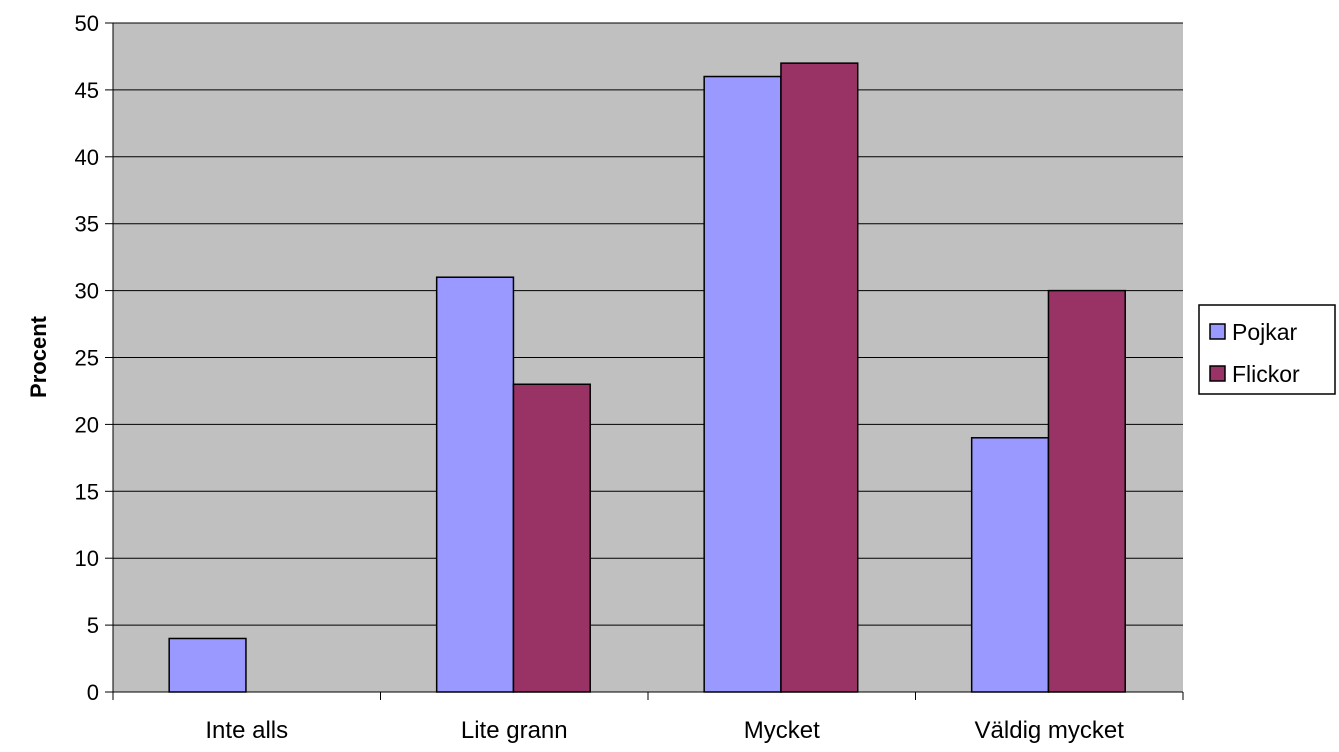 This screenshot has height=752, width=1339. Describe the element at coordinates (87, 224) in the screenshot. I see `y-tick-label: 35` at that location.